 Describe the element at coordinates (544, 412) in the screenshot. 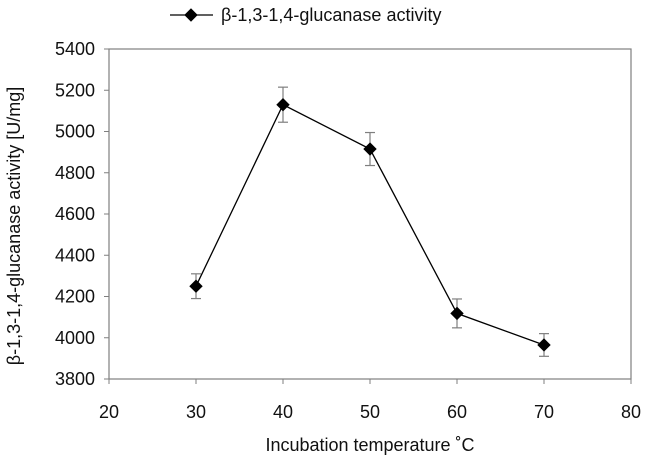

I see `x-tick-label: 70` at that location.